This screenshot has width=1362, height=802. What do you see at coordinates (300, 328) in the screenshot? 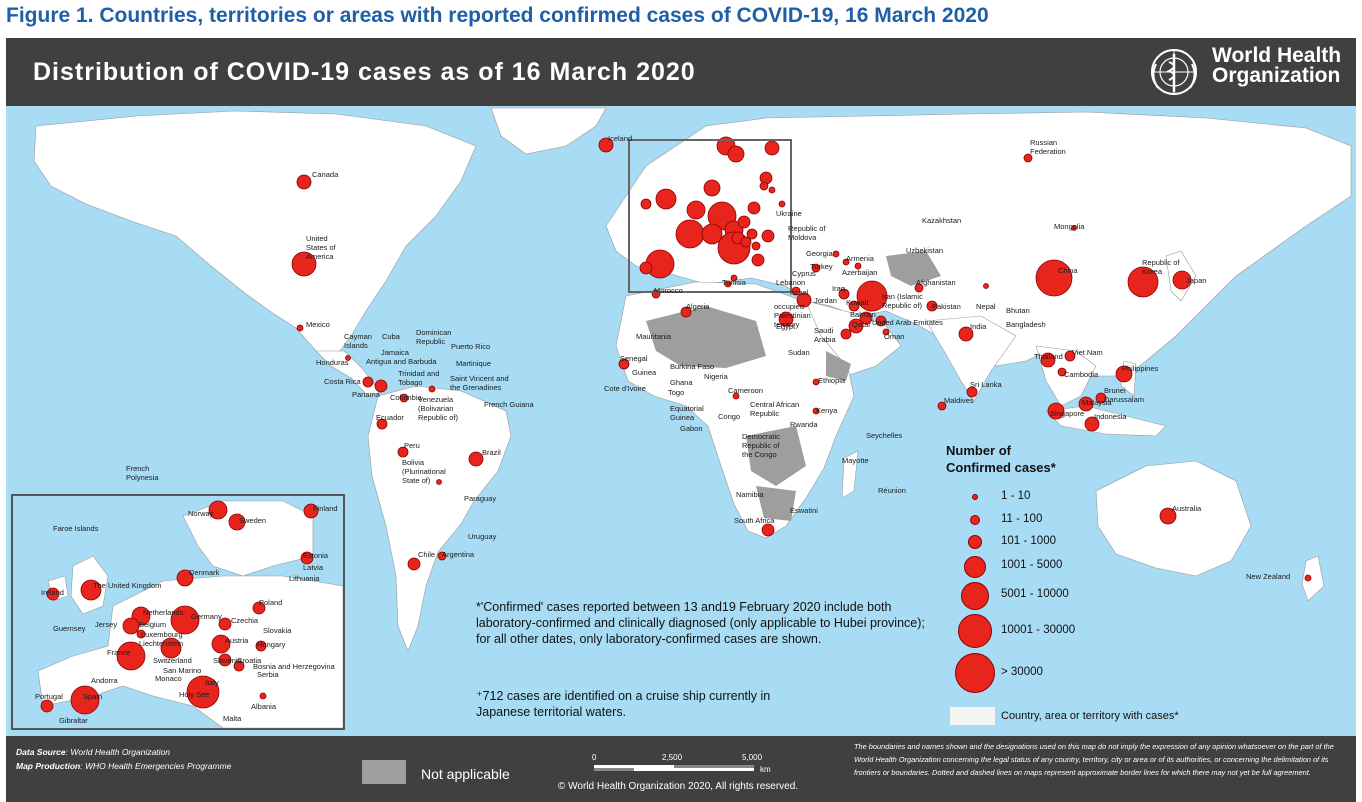
I see `bubble-mexico` at bounding box center [300, 328].